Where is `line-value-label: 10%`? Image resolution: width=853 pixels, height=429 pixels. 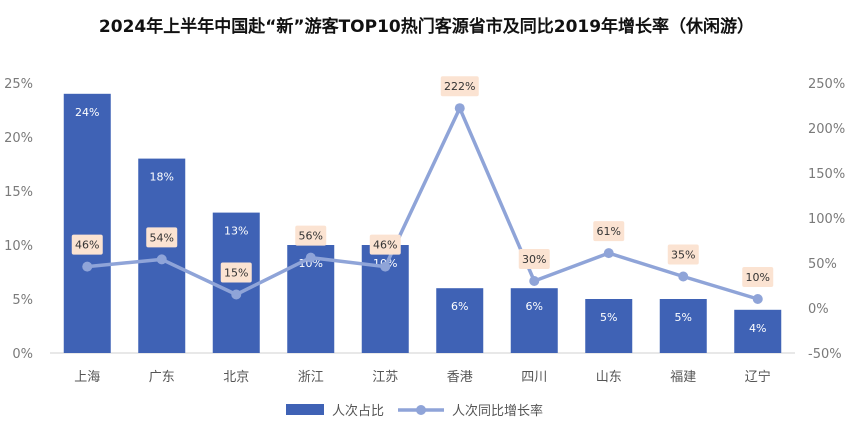 line-value-label: 10% is located at coordinates (758, 277).